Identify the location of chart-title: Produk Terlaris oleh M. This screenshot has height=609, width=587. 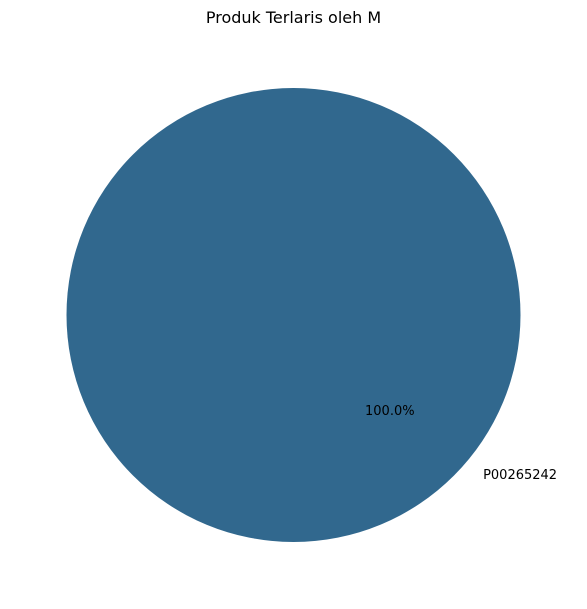
(293, 17).